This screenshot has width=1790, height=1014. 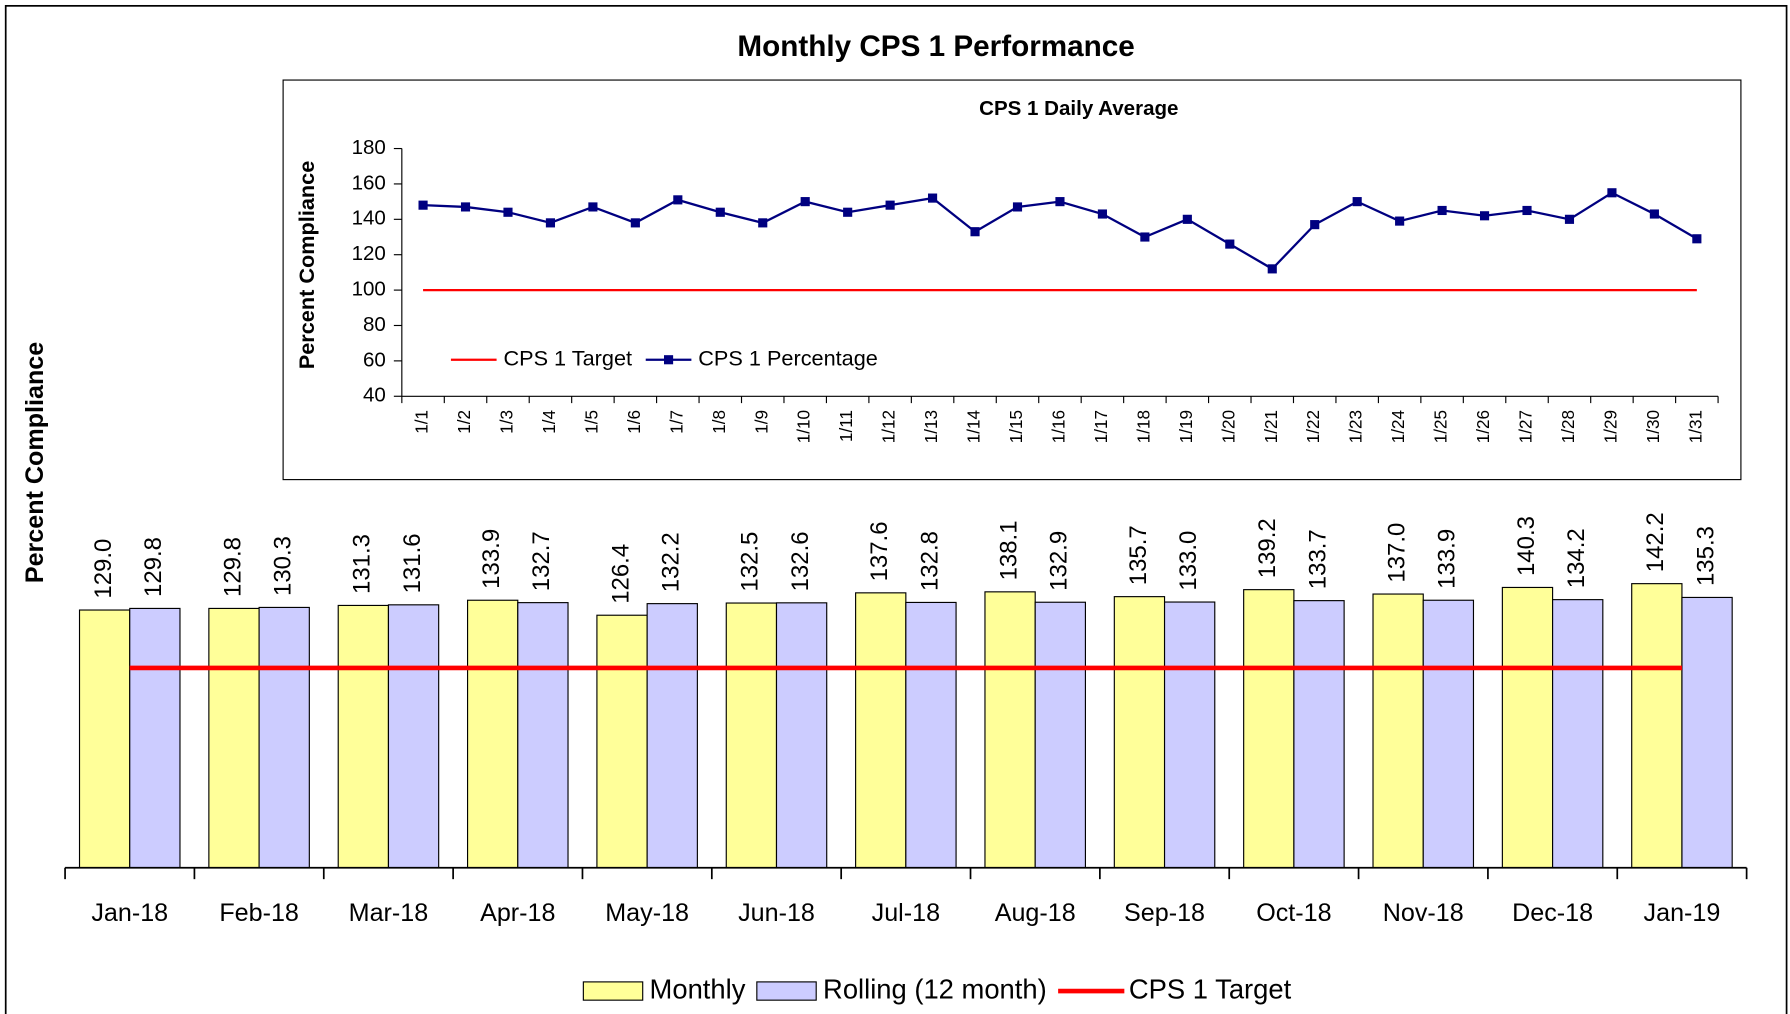 I want to click on x-tick-label: Oct-18, so click(x=1293, y=913).